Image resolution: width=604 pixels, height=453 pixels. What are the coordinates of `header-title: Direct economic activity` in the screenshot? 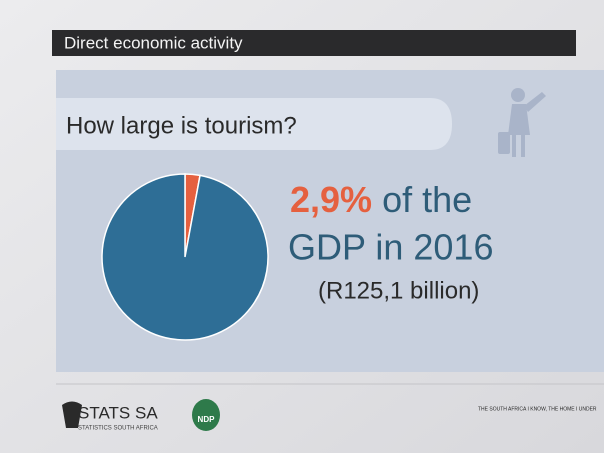 It's located at (153, 42).